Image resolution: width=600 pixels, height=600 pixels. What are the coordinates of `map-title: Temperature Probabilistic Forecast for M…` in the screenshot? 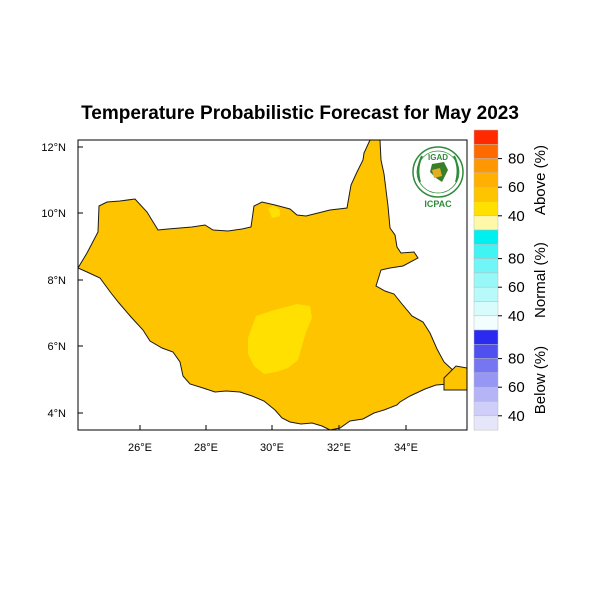 It's located at (300, 113).